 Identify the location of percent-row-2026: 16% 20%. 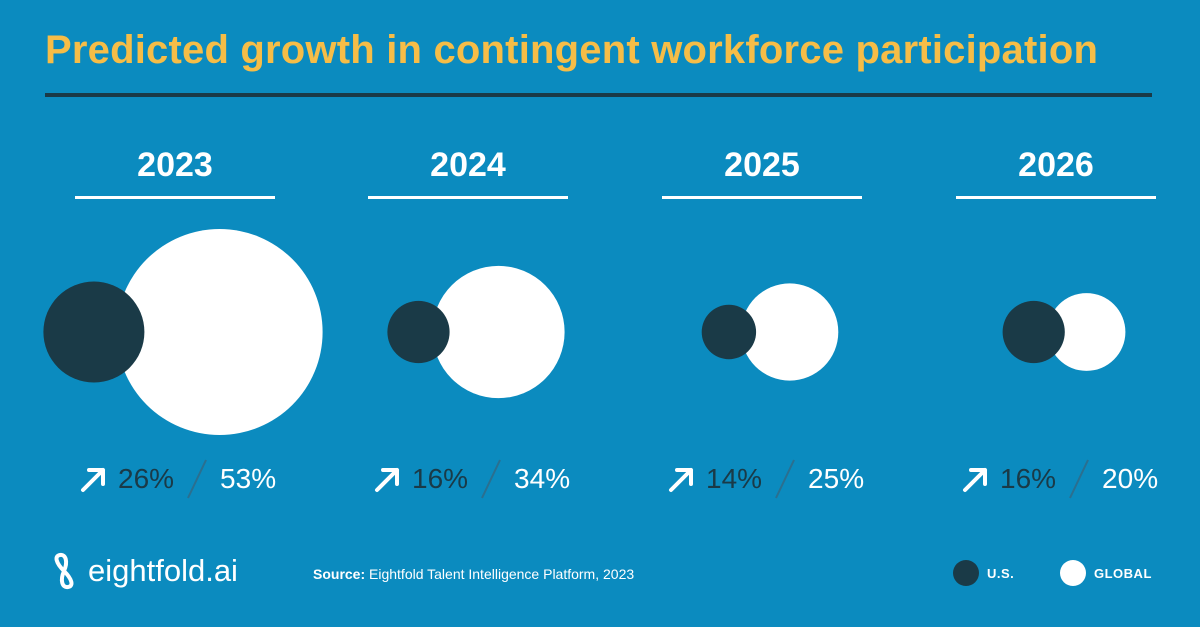
(1059, 479).